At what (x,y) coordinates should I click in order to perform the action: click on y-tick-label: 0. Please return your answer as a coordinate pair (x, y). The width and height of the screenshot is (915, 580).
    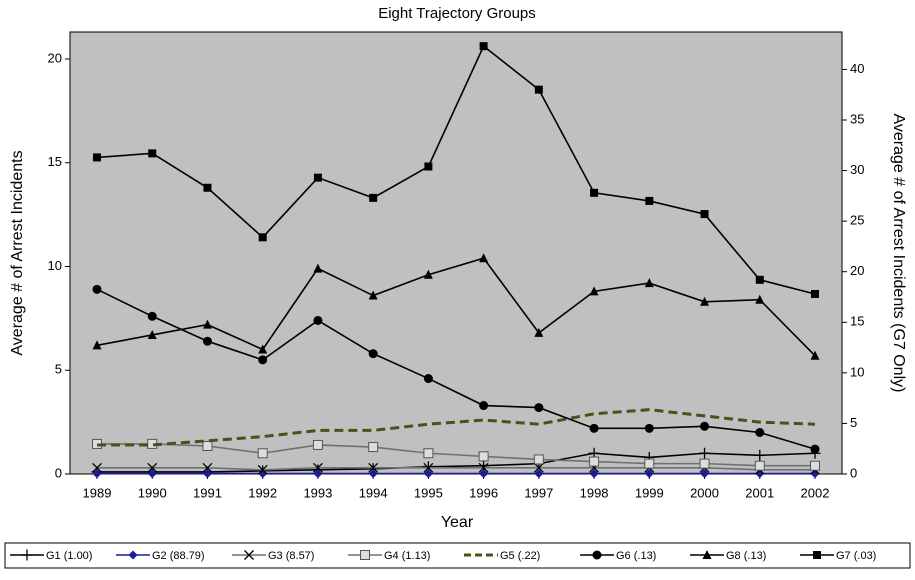
    Looking at the image, I should click on (58, 472).